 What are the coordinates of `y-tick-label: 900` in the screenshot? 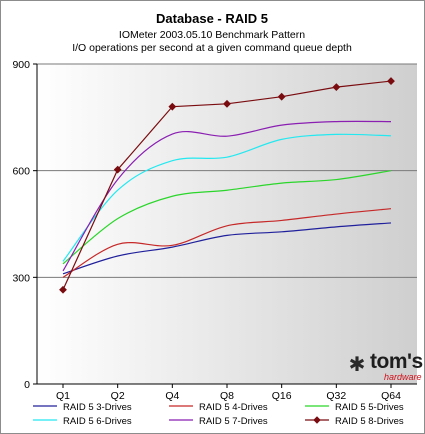 It's located at (21, 65).